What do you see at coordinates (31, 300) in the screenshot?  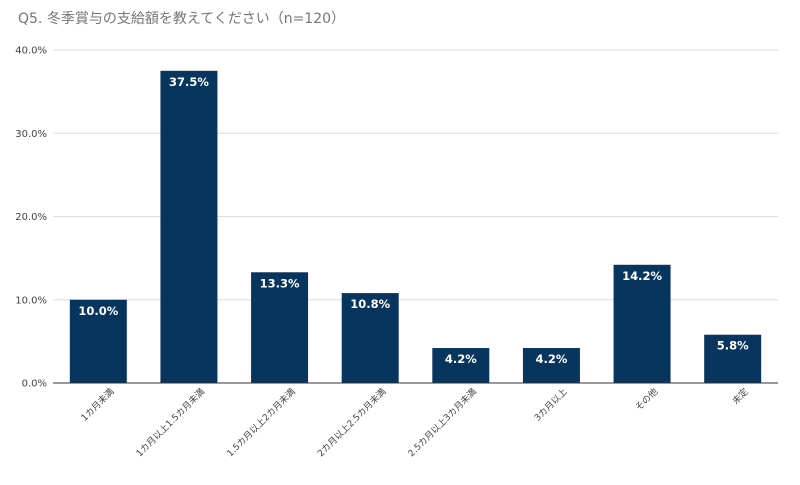 I see `y-tick-label: 10.0%` at bounding box center [31, 300].